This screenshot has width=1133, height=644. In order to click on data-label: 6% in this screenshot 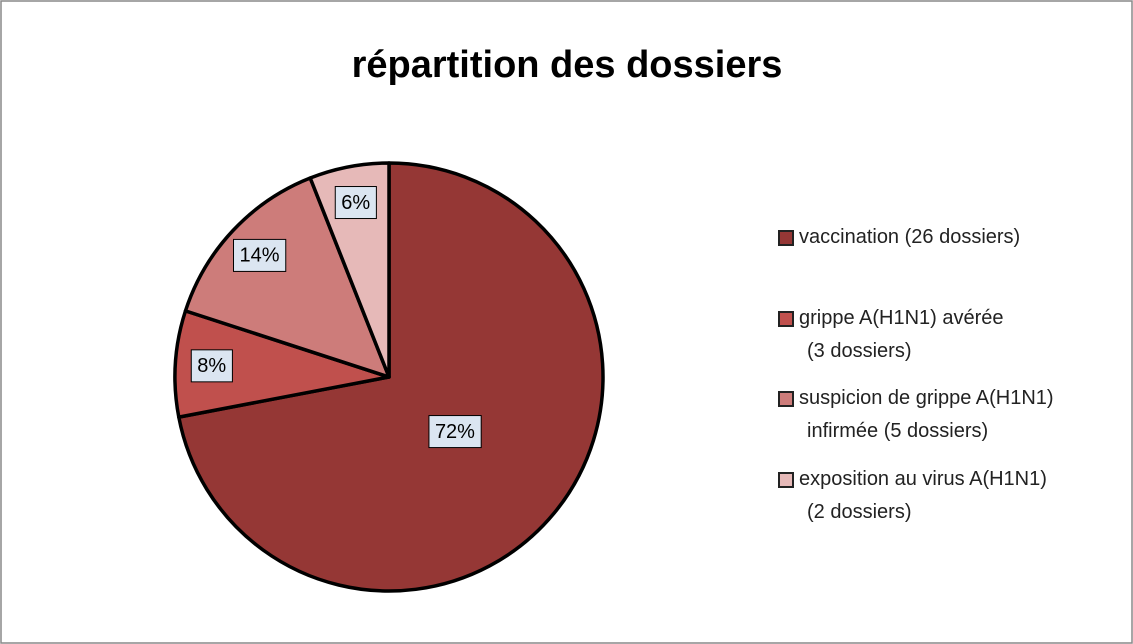, I will do `click(355, 203)`.